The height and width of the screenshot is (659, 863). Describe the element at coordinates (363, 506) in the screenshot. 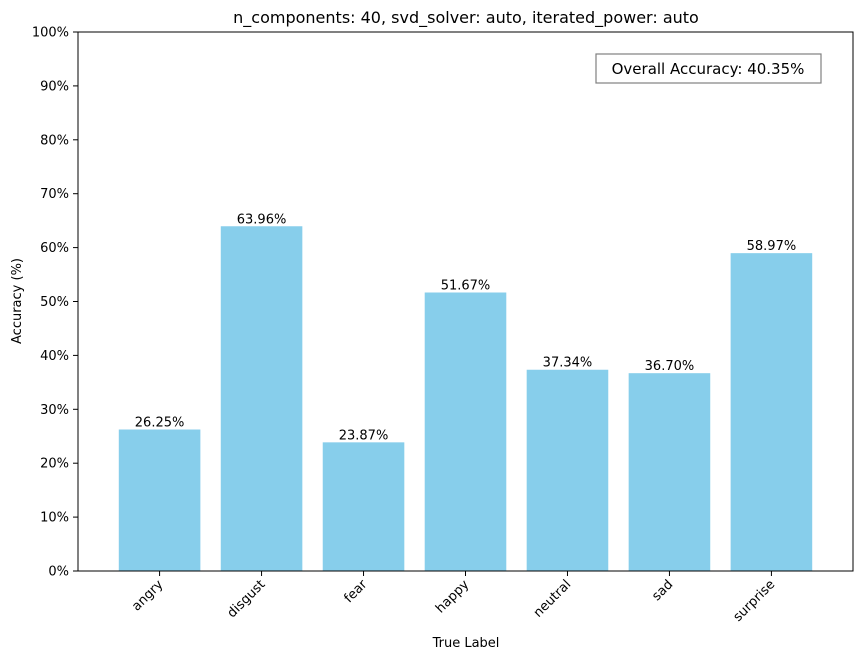

I see `bar-fear` at that location.